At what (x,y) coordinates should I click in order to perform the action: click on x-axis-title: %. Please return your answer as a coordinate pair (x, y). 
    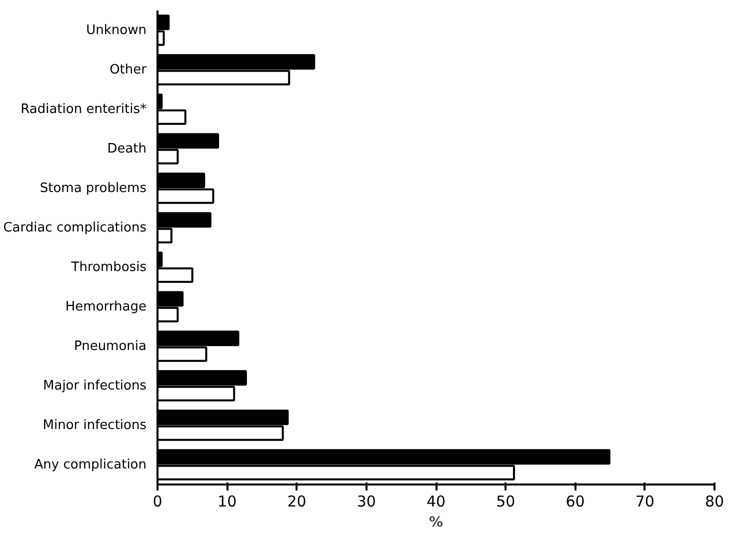
    Looking at the image, I should click on (436, 522).